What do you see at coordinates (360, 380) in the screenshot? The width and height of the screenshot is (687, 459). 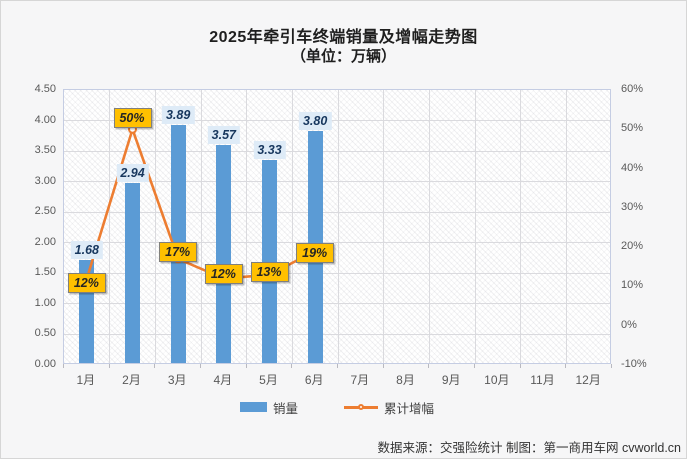 I see `x-axis-tick-label: 7月` at bounding box center [360, 380].